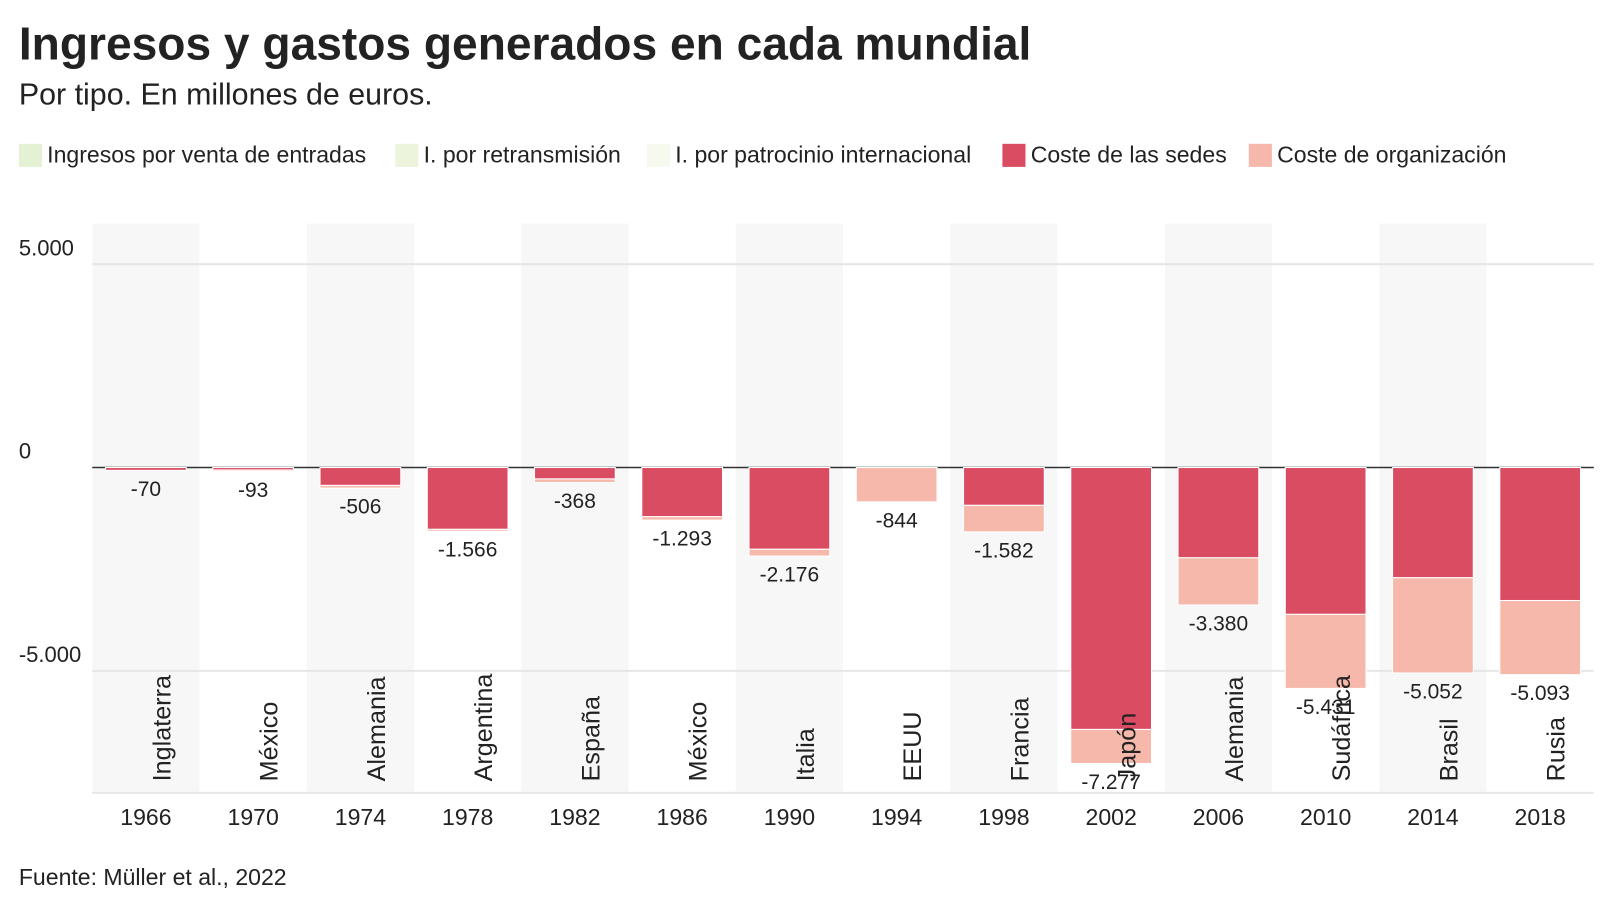 This screenshot has width=1620, height=900. What do you see at coordinates (1020, 739) in the screenshot?
I see `host-label: Francia` at bounding box center [1020, 739].